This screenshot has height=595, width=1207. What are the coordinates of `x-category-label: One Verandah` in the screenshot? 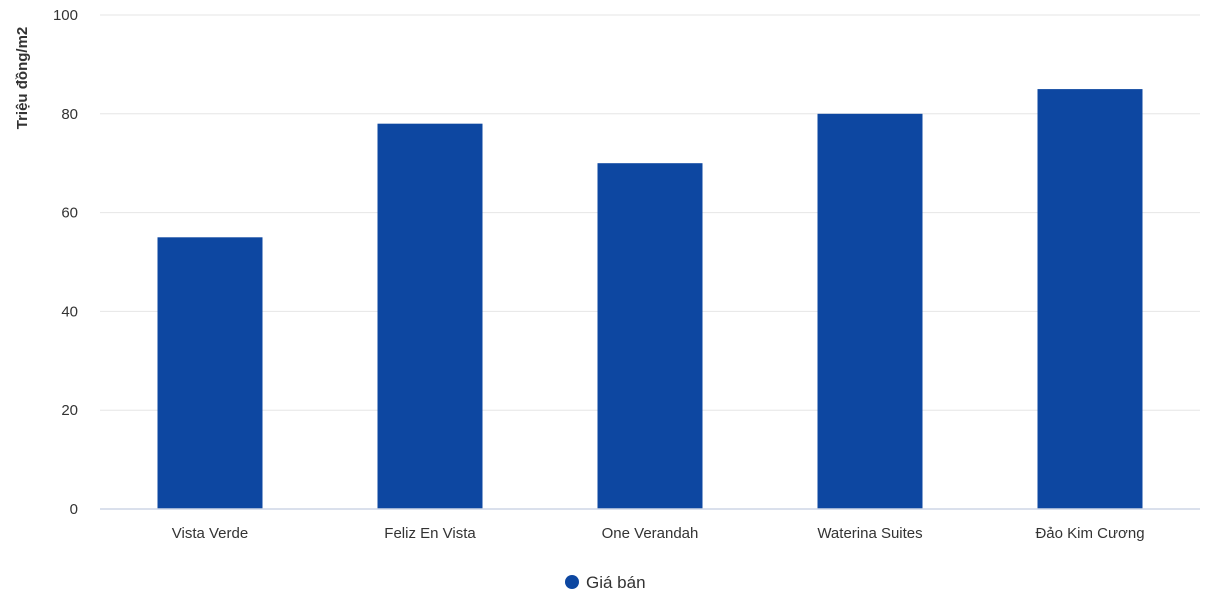 It's located at (650, 533).